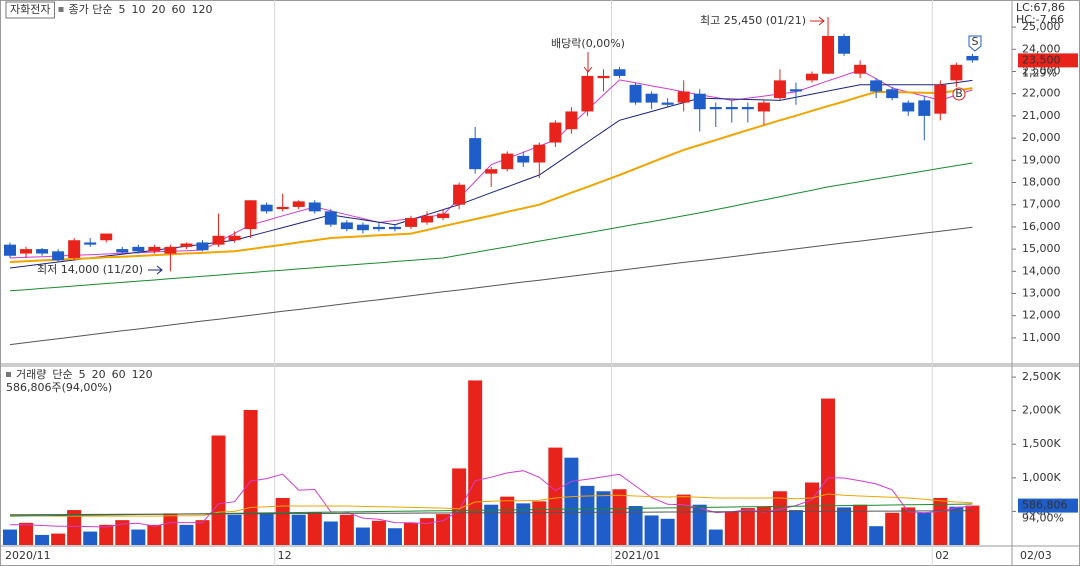 This screenshot has height=566, width=1080. I want to click on ratio-label: 94,00%, so click(1043, 518).